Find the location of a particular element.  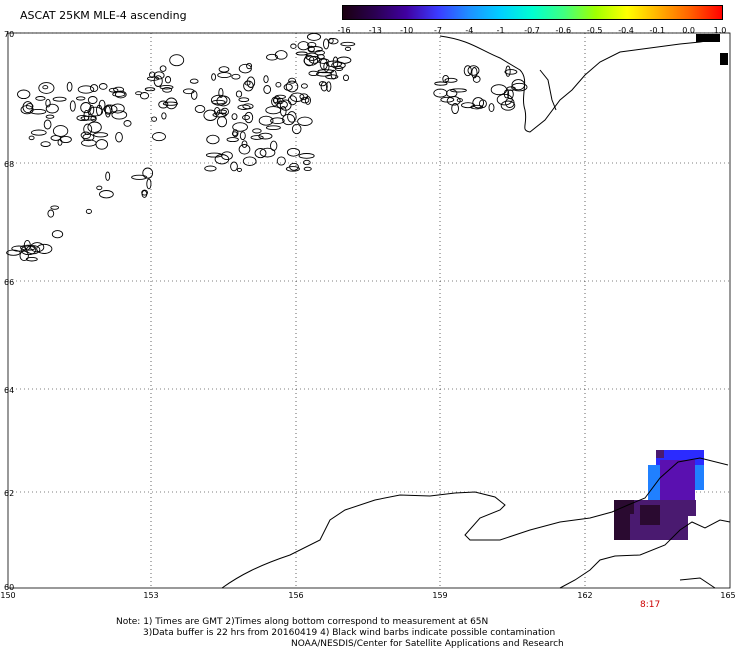

data-cells is located at coordinates (659, 495).